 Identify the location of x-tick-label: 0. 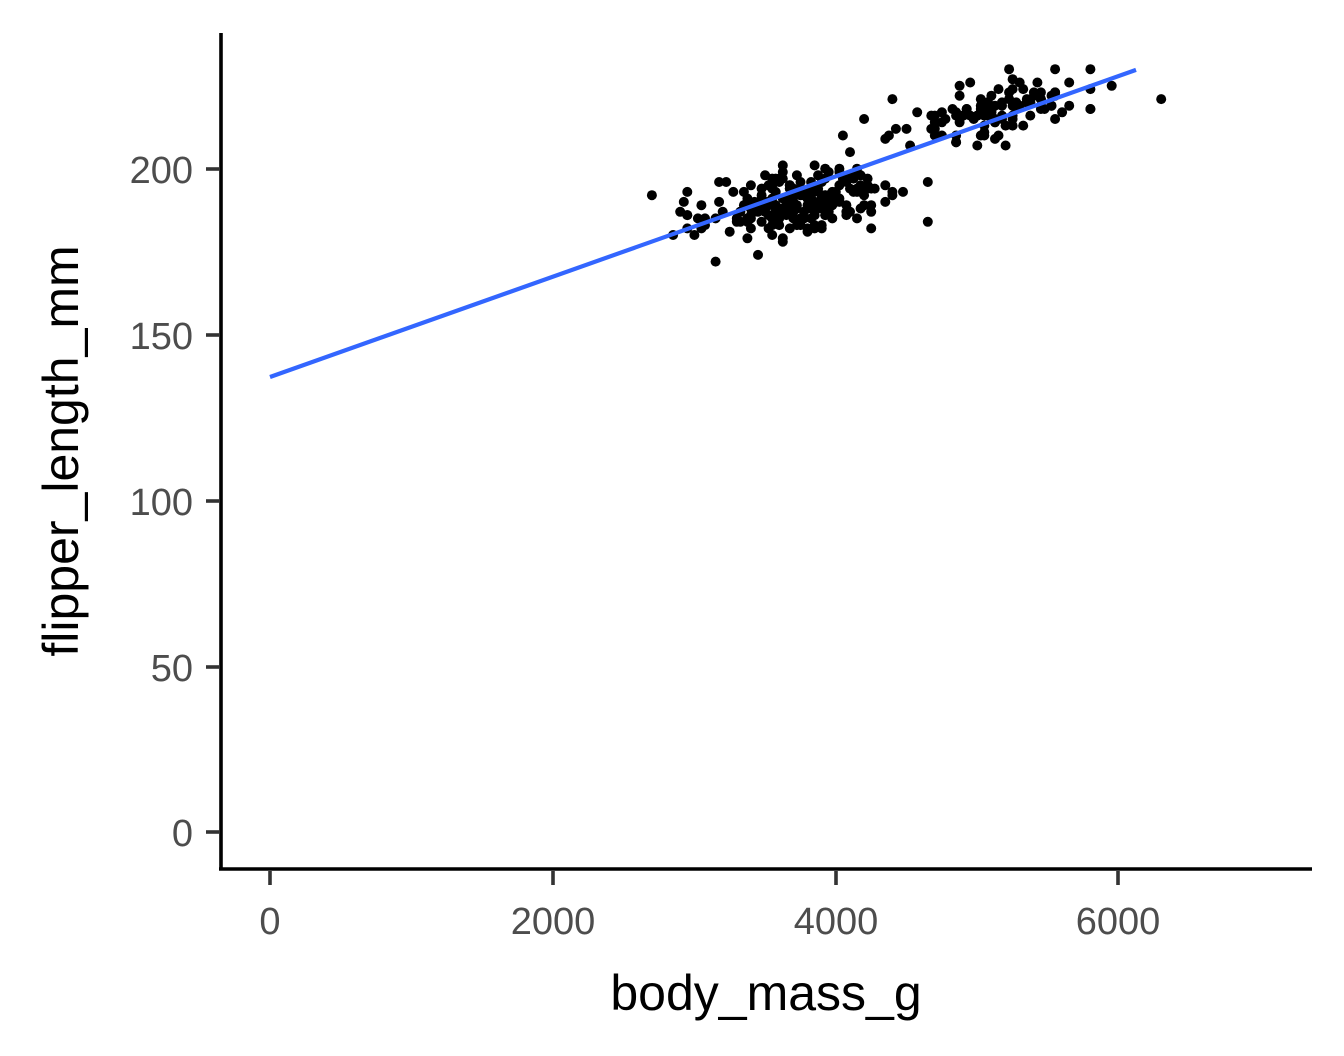
(269, 922).